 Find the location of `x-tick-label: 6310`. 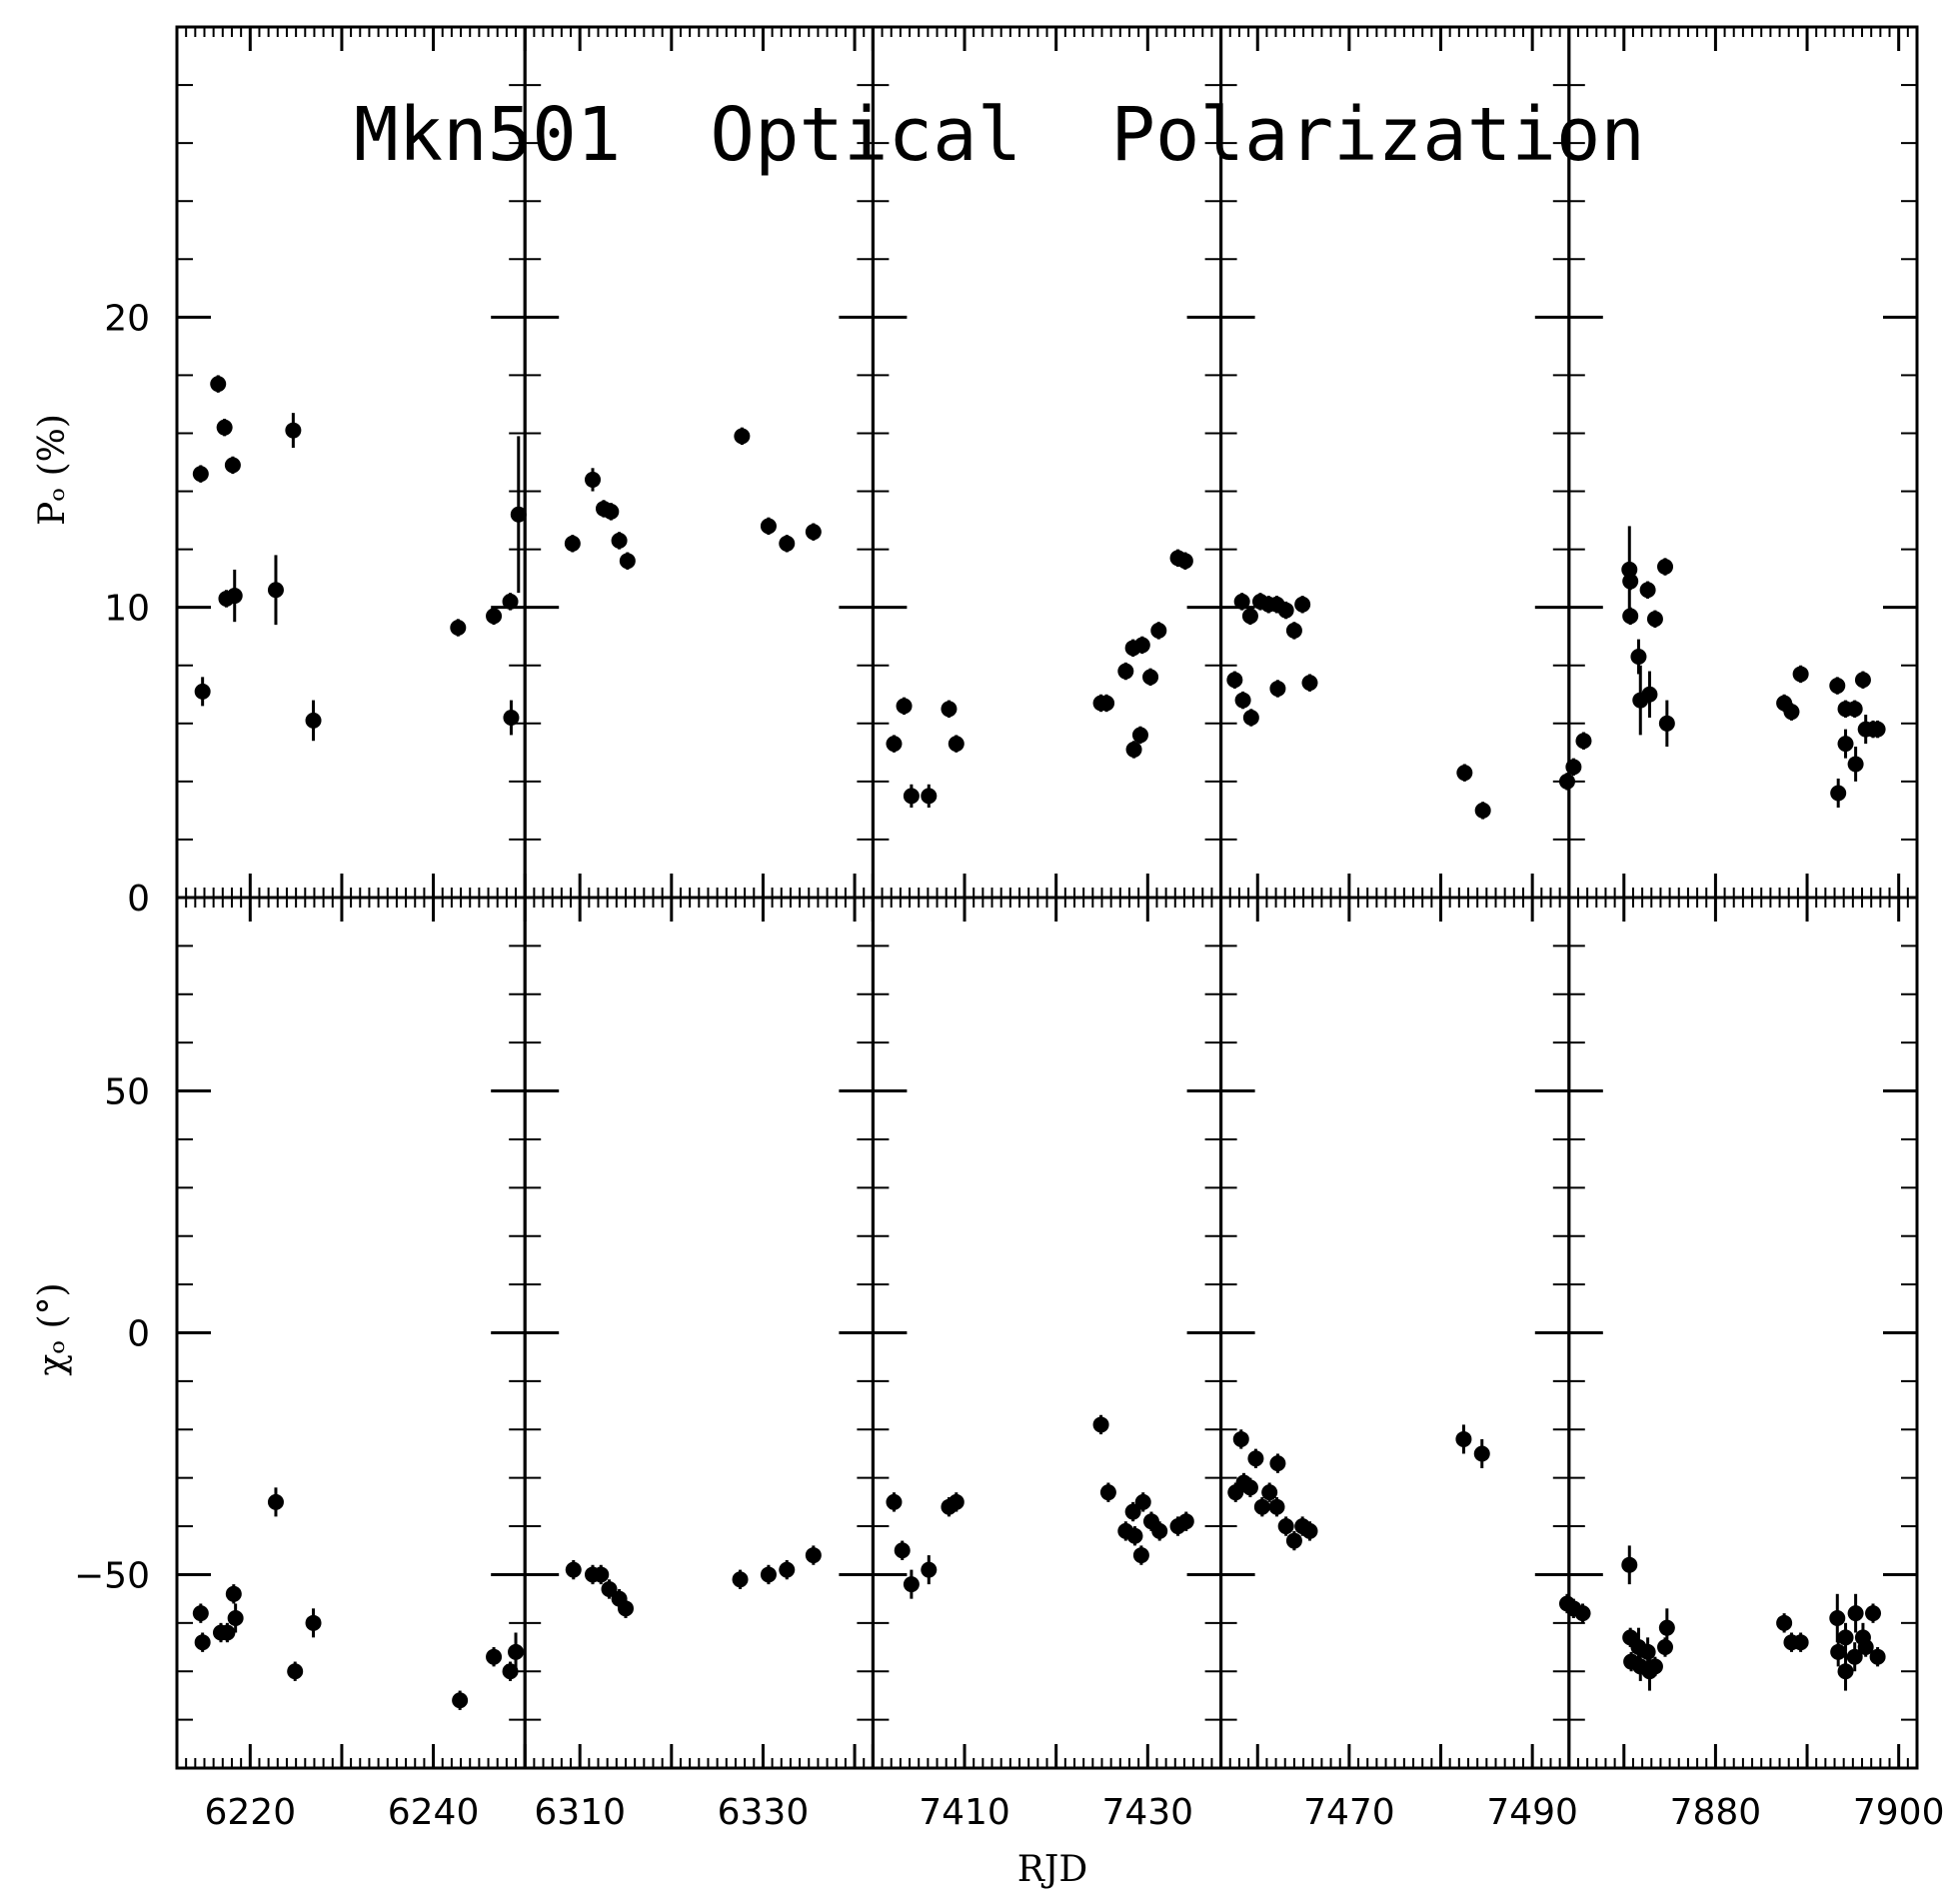

x-tick-label: 6310 is located at coordinates (580, 1812).